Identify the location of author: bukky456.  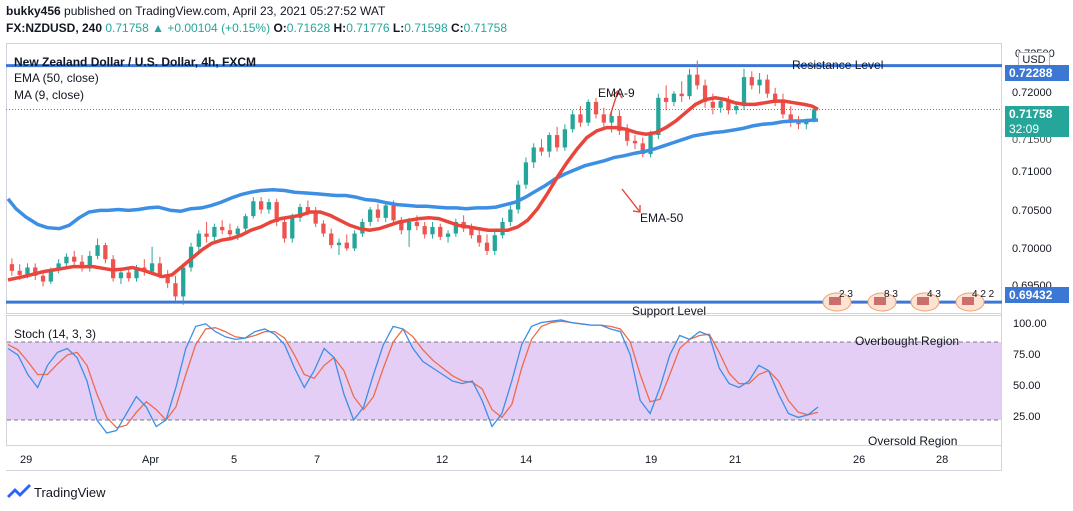
(33, 11).